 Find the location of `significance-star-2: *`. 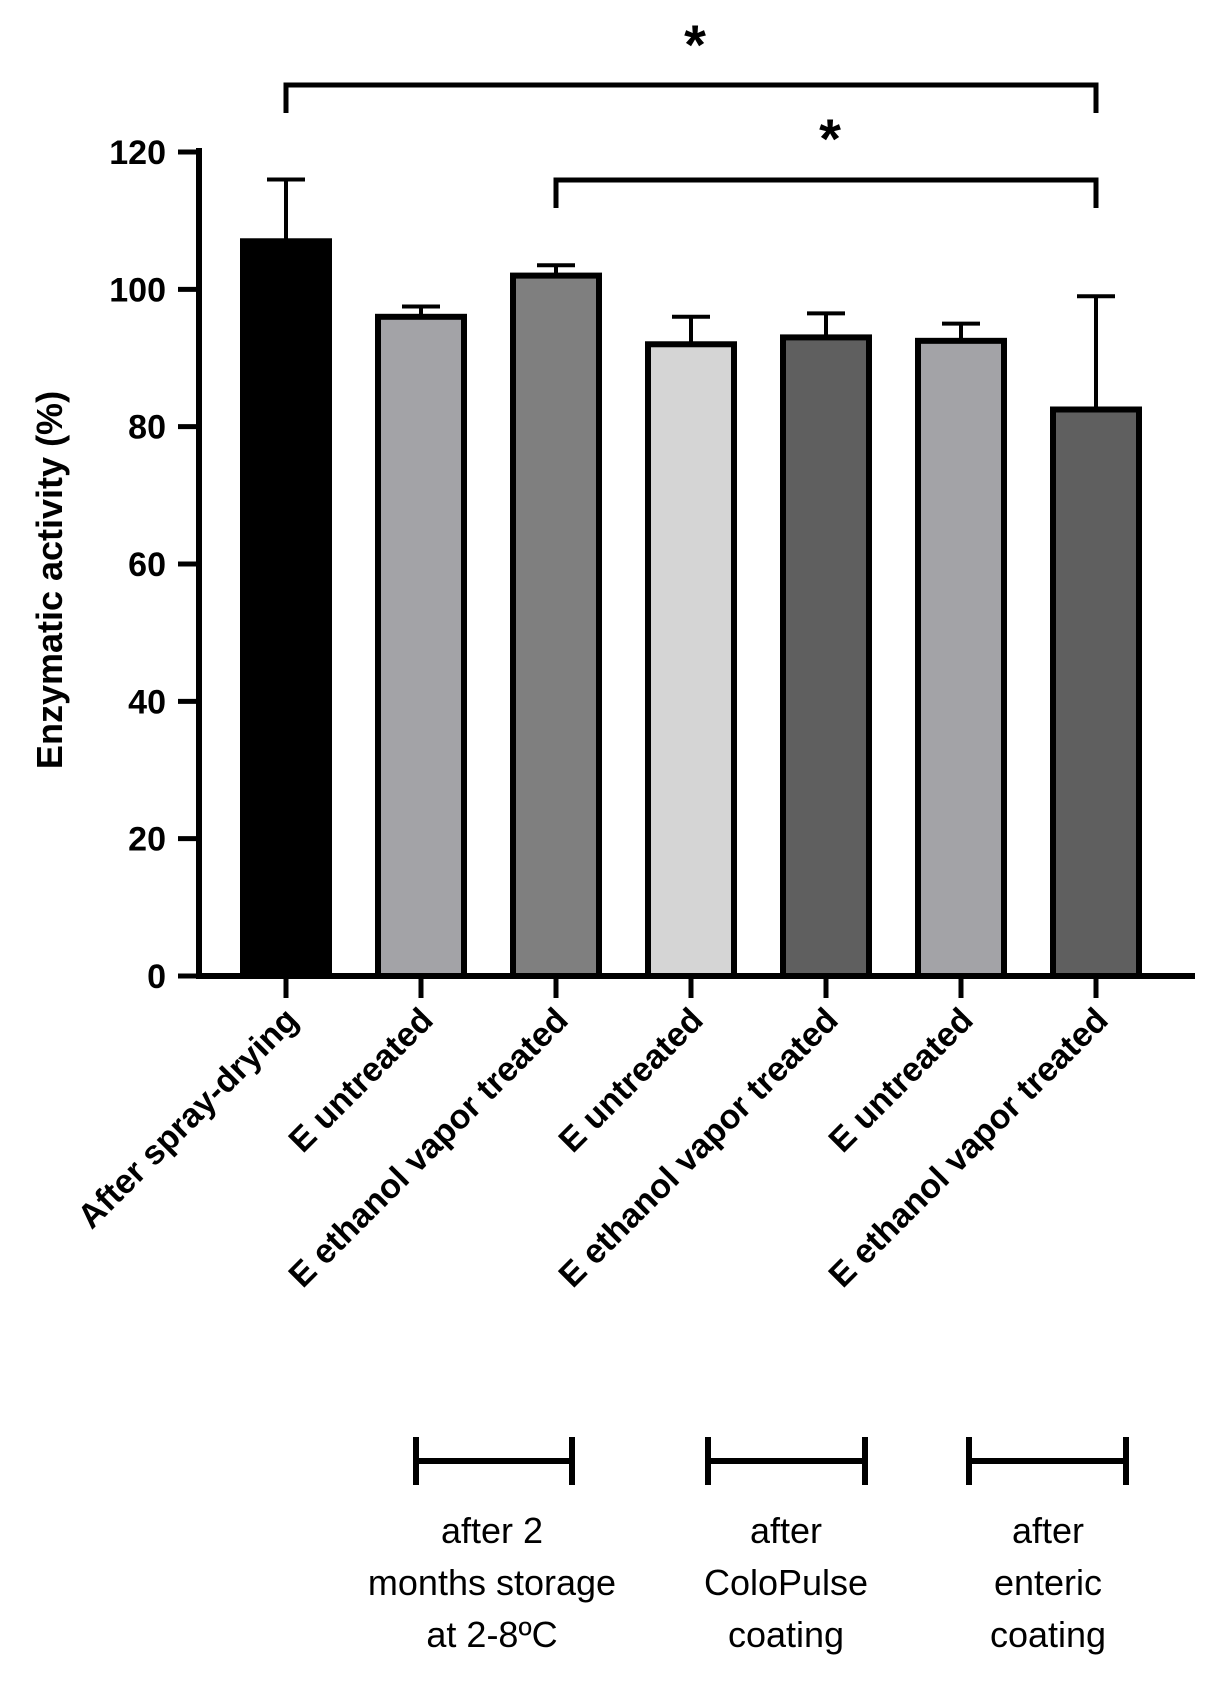

significance-star-2: * is located at coordinates (830, 138).